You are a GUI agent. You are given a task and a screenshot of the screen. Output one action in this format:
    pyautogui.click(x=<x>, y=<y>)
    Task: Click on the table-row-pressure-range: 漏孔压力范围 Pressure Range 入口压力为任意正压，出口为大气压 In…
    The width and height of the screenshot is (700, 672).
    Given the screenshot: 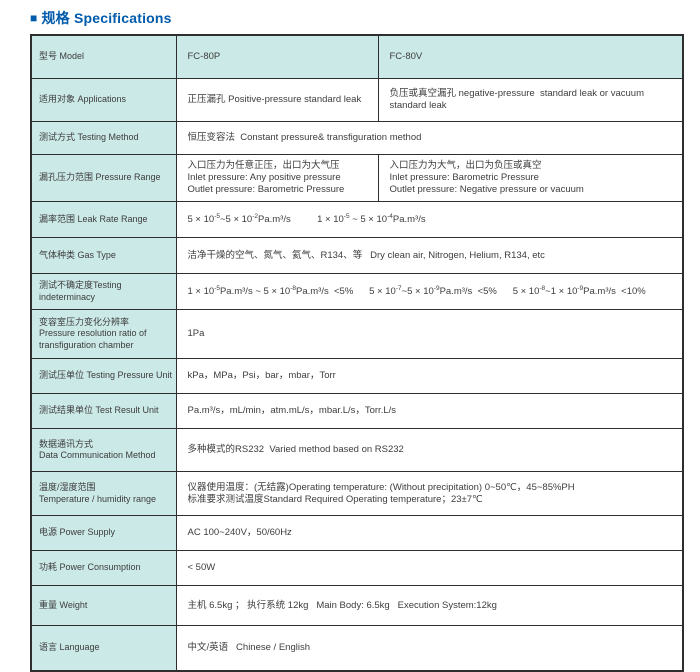 What is the action you would take?
    pyautogui.click(x=357, y=178)
    